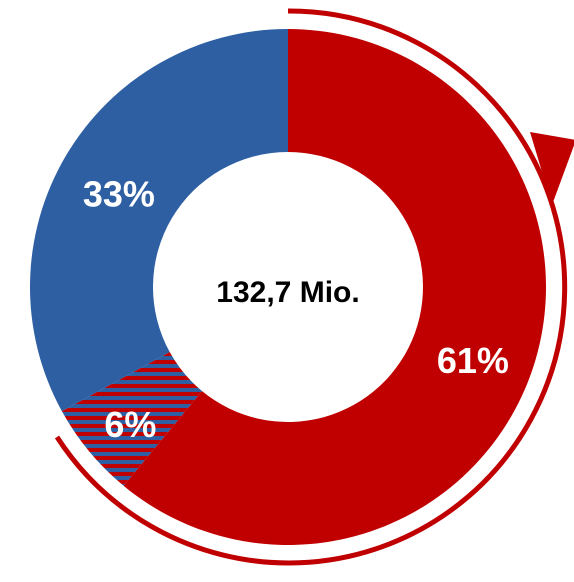 The width and height of the screenshot is (574, 582). What do you see at coordinates (473, 360) in the screenshot?
I see `value-label: 61%` at bounding box center [473, 360].